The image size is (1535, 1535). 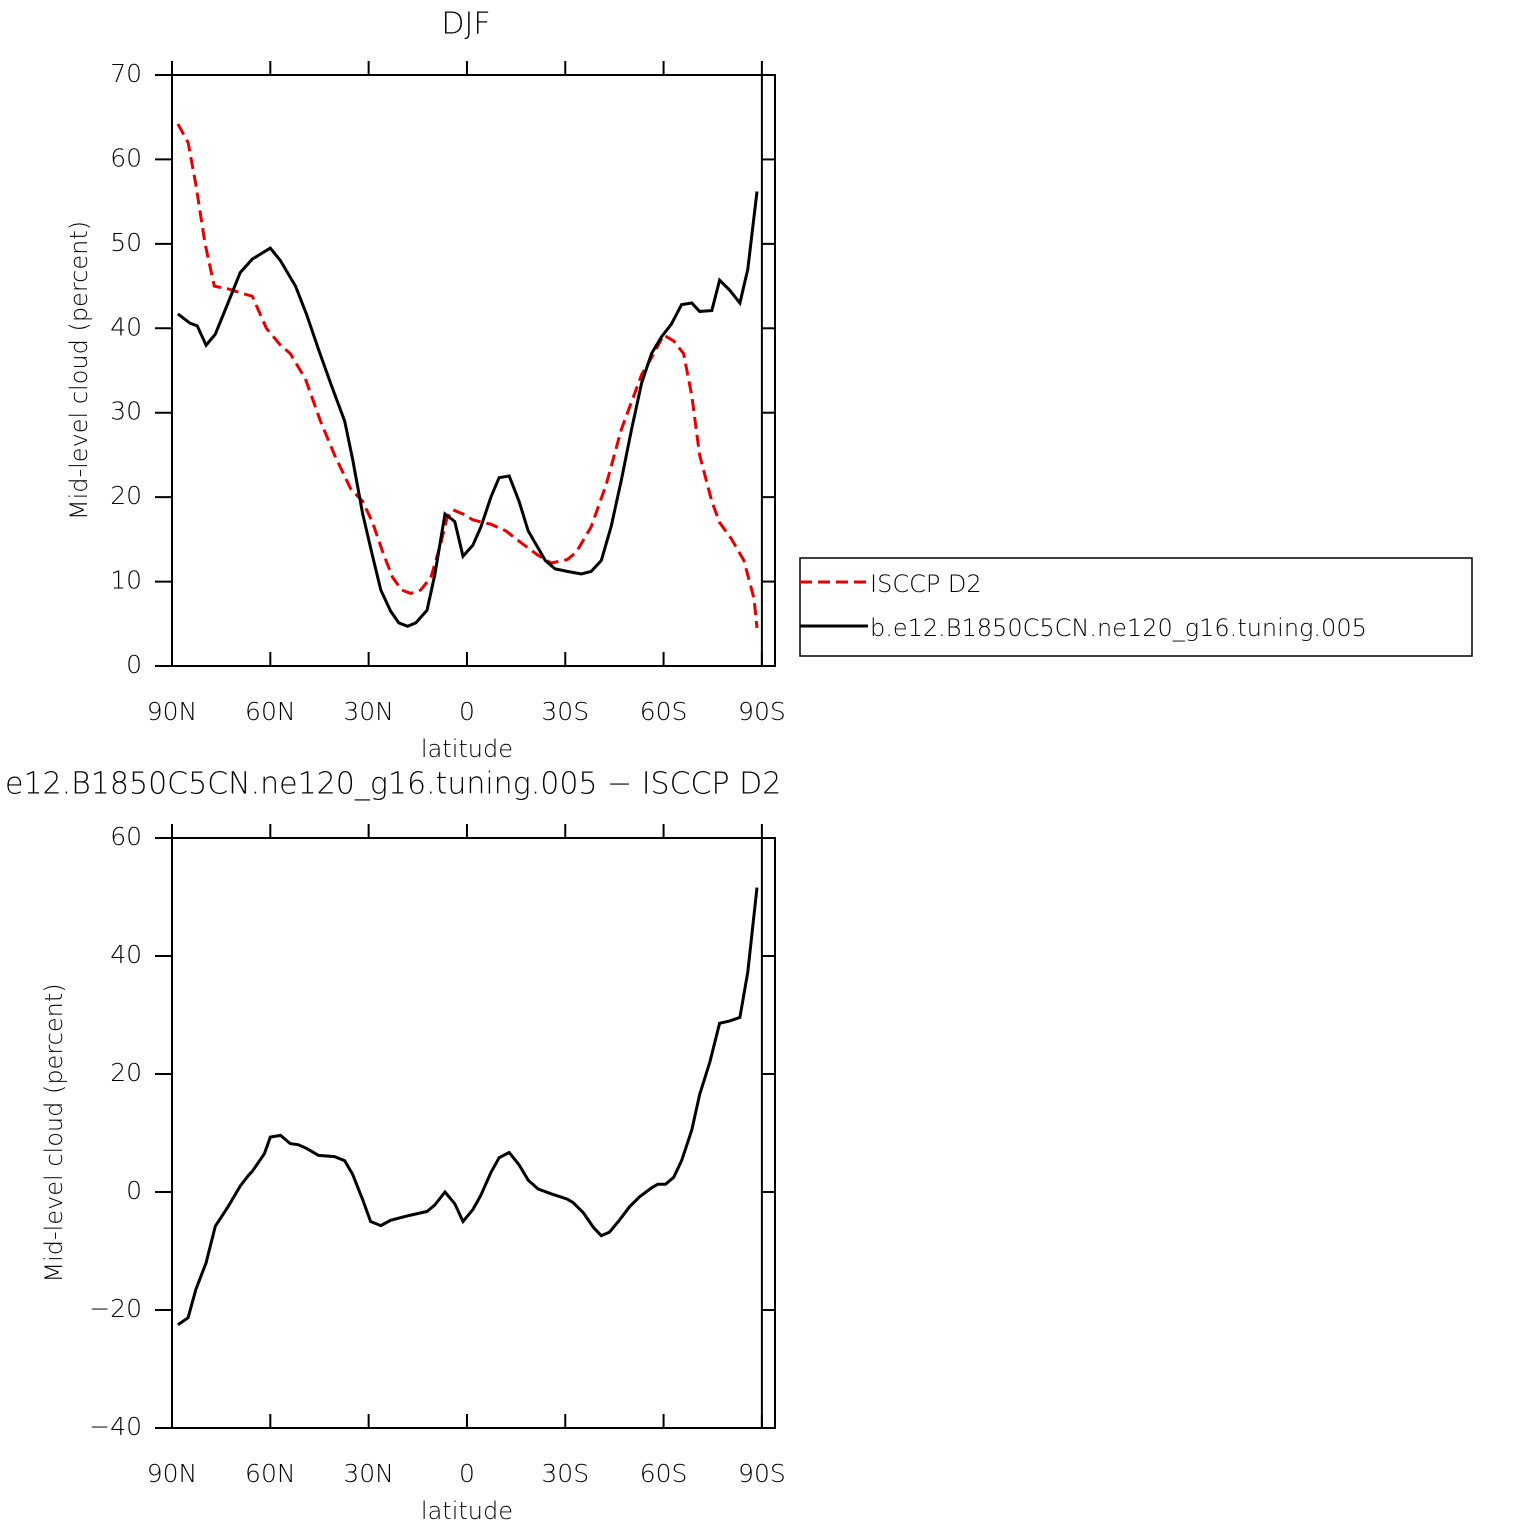 I want to click on legend-box, so click(x=1136, y=607).